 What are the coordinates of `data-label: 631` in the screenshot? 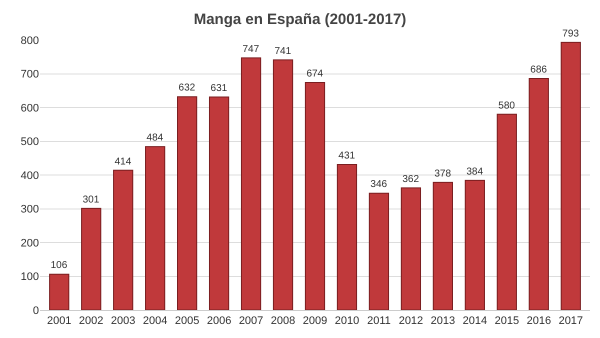 It's located at (219, 88).